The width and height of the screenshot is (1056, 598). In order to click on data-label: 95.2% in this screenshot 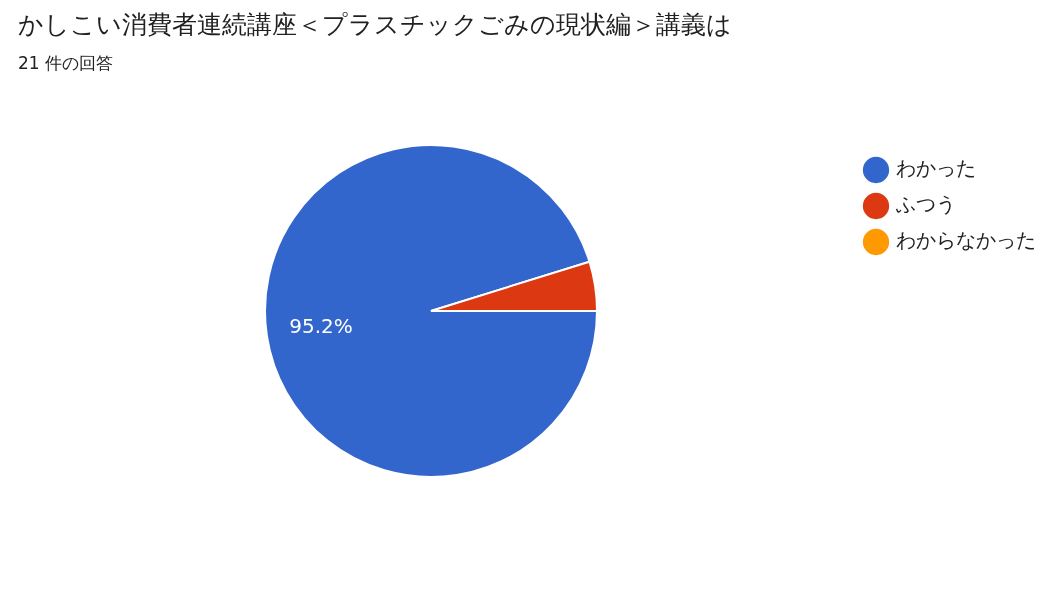, I will do `click(321, 325)`.